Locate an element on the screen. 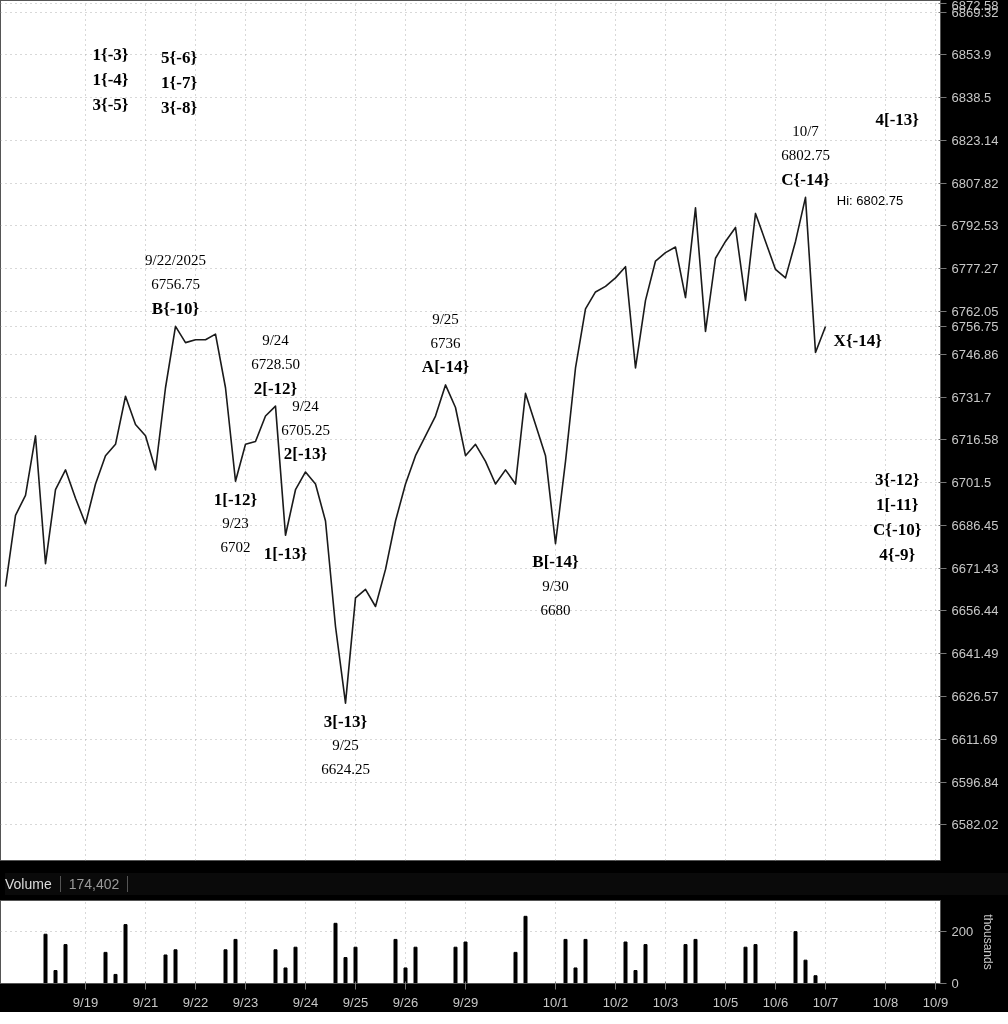 Image resolution: width=1008 pixels, height=1024 pixels. y-tick-label: 6731.7 is located at coordinates (971, 397).